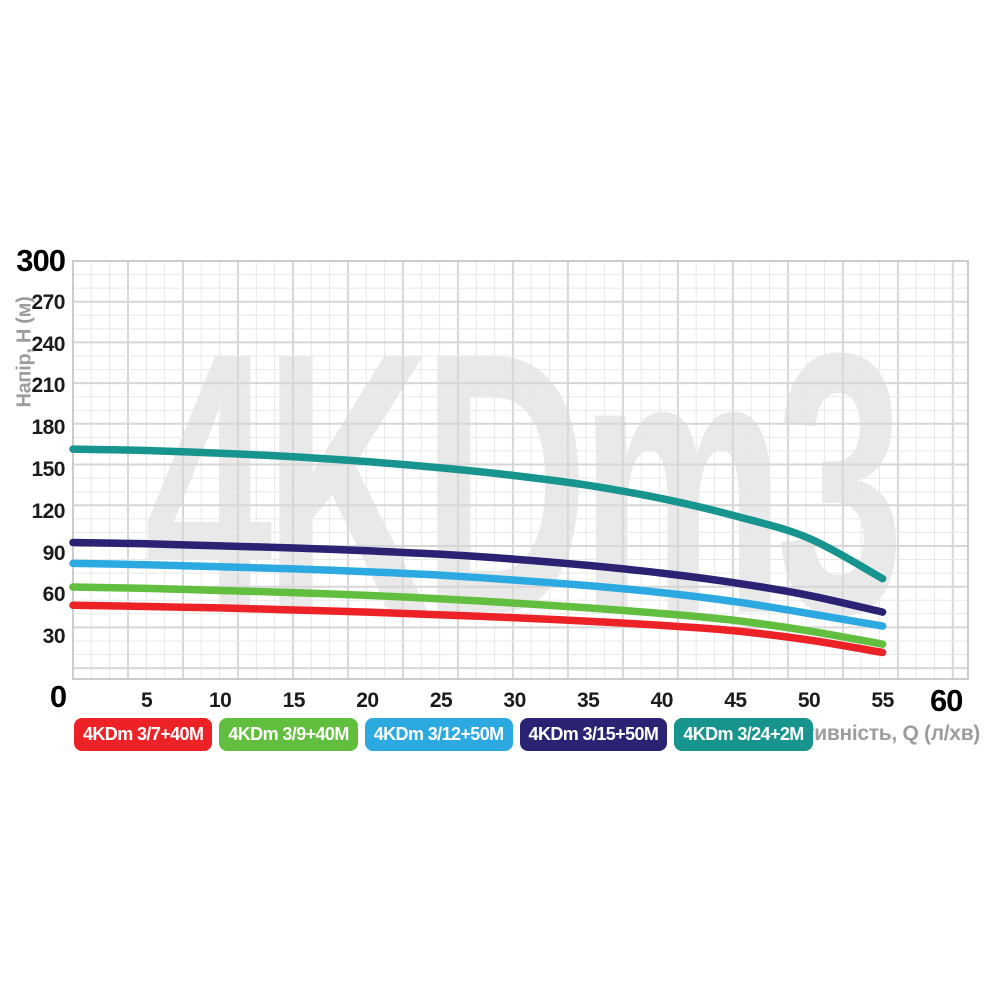 The image size is (1000, 1000). I want to click on legend-badge-4kdm-3-9-40m: 4KDm 3/9+40M, so click(288, 734).